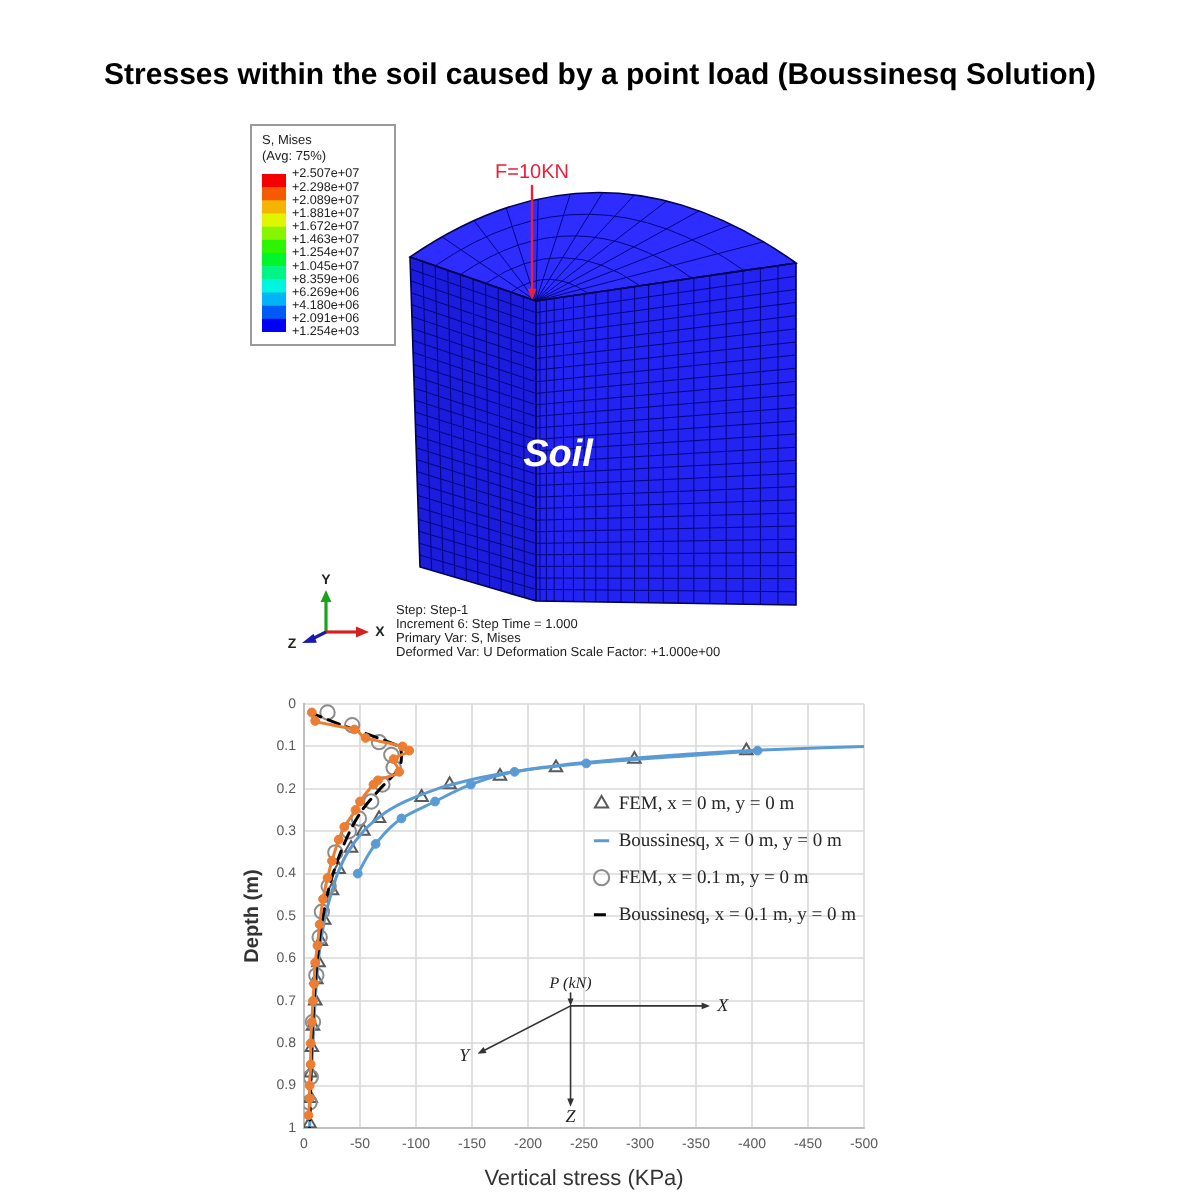 This screenshot has height=1200, width=1200. I want to click on legend-label: Boussinesq, x = 0 m, y = 0 m, so click(730, 841).